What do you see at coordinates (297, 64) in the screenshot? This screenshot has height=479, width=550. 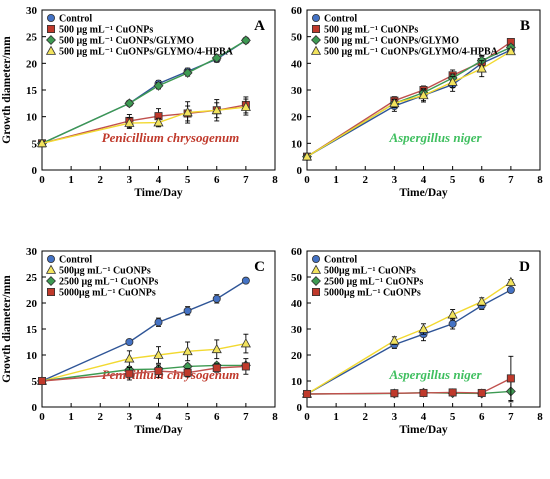 I see `y-tick-label: 40` at bounding box center [297, 64].